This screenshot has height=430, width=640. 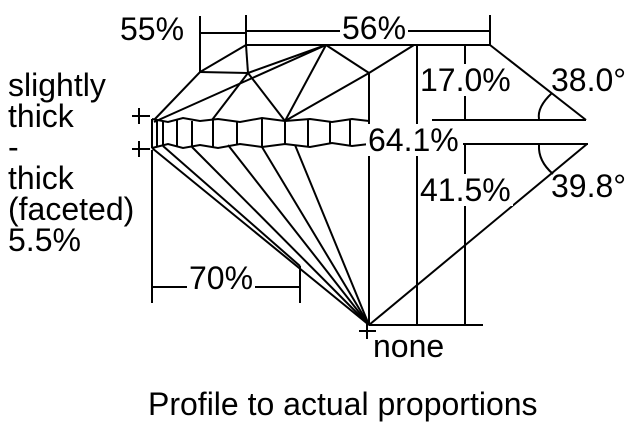 I want to click on angle-arcs, so click(x=545, y=133).